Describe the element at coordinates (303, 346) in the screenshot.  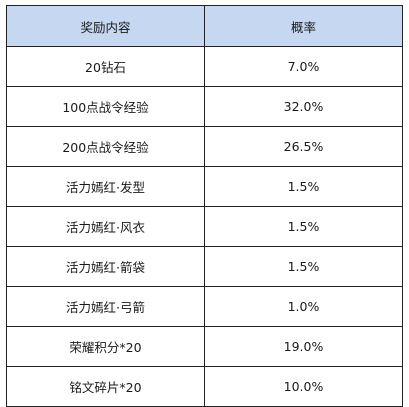
I see `probability-cell: 19.0%` at that location.